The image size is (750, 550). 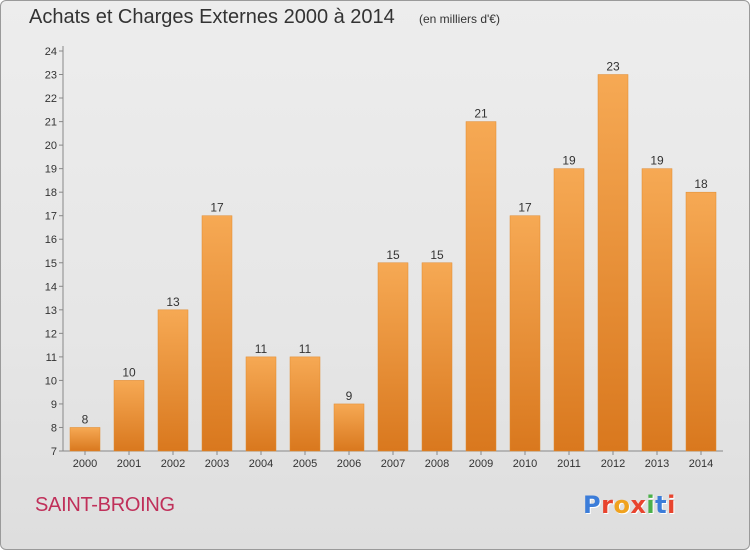 What do you see at coordinates (349, 396) in the screenshot?
I see `bar-value-label: 9` at bounding box center [349, 396].